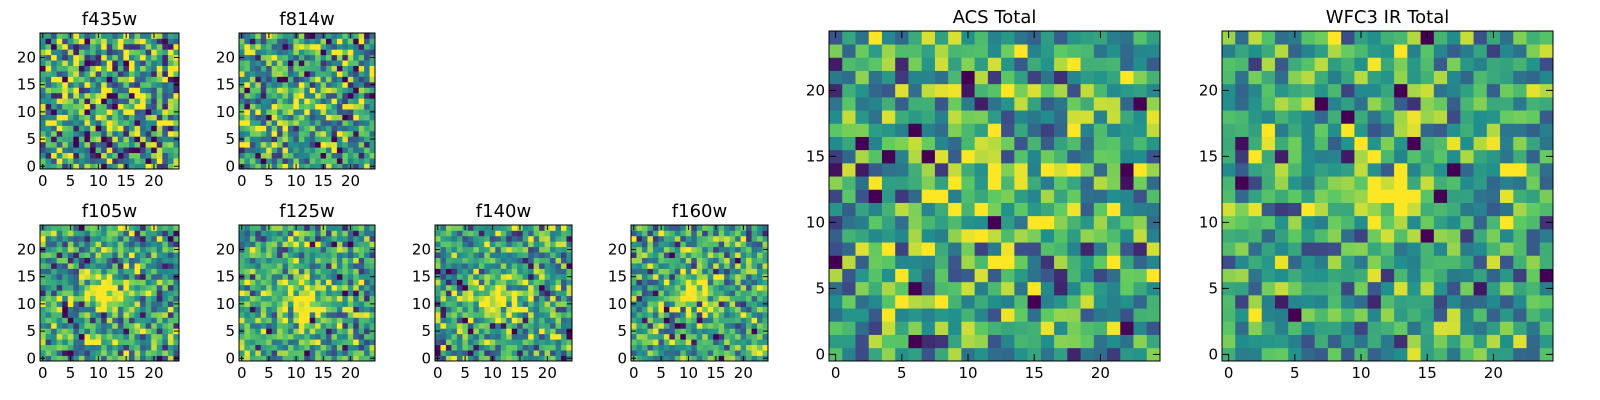  What do you see at coordinates (26, 57) in the screenshot?
I see `y-tick-label: 20` at bounding box center [26, 57].